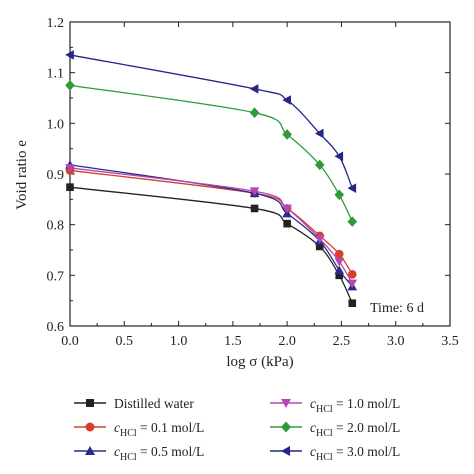  I want to click on x-tick-label: 3.0, so click(396, 341).